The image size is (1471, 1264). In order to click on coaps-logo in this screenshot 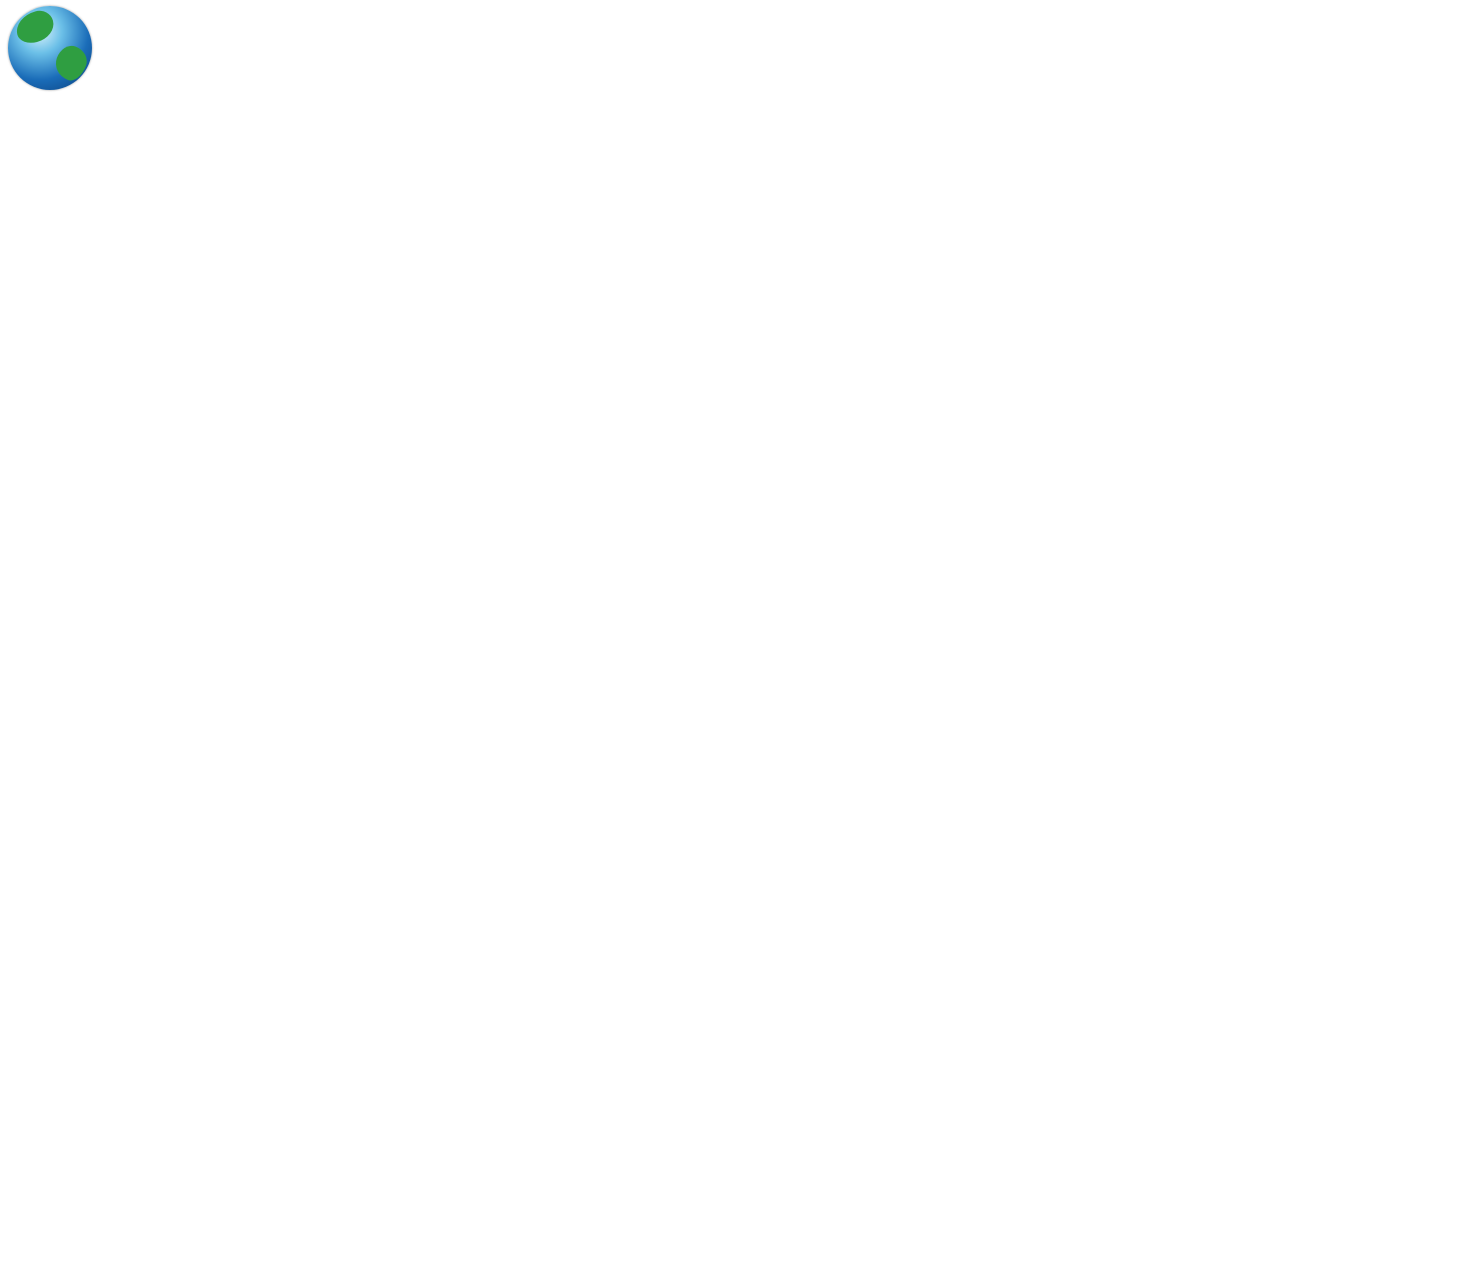, I will do `click(50, 48)`.